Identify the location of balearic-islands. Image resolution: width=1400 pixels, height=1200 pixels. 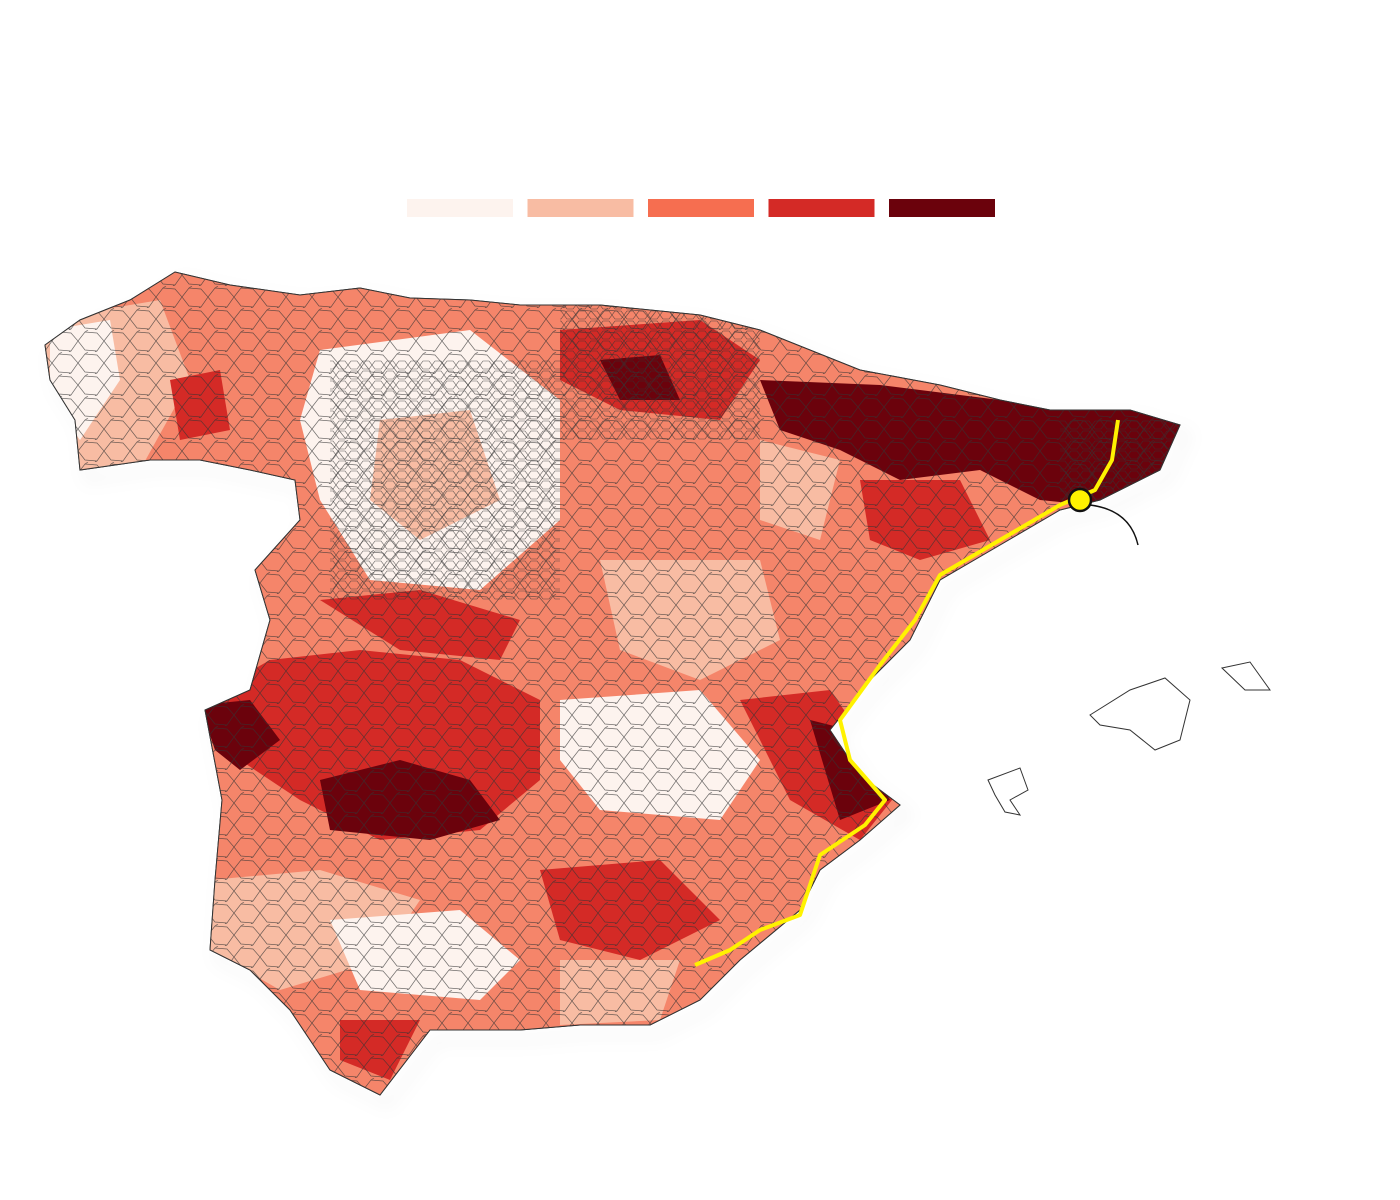
(1129, 738).